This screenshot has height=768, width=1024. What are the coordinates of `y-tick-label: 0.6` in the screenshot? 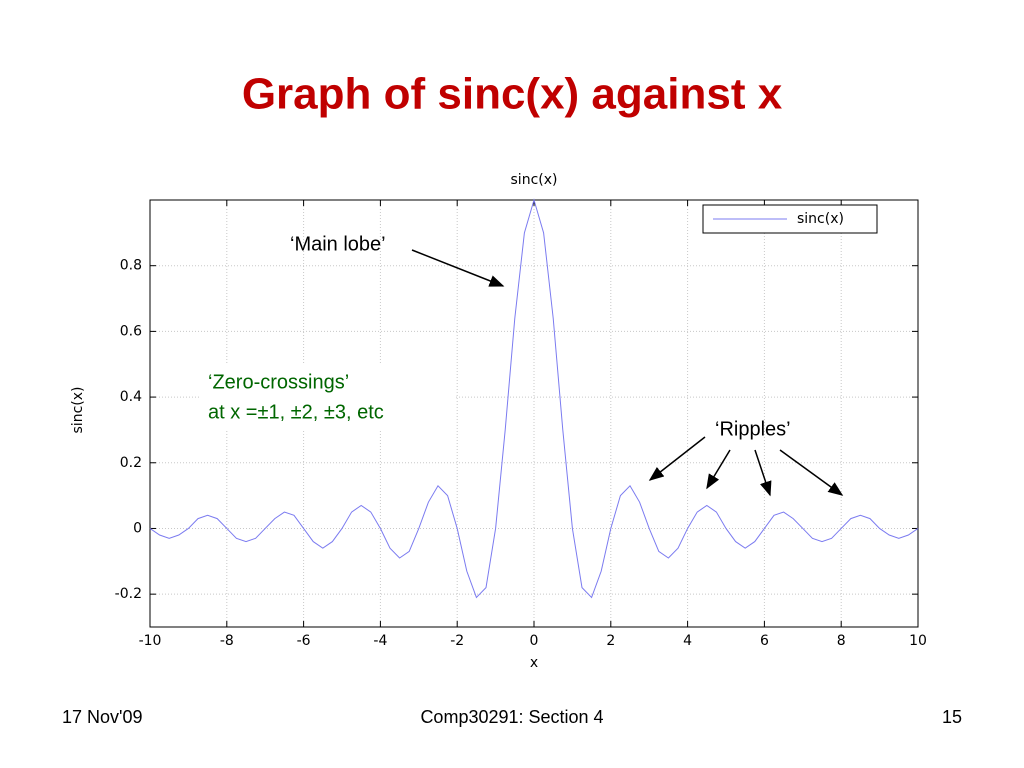 It's located at (131, 331).